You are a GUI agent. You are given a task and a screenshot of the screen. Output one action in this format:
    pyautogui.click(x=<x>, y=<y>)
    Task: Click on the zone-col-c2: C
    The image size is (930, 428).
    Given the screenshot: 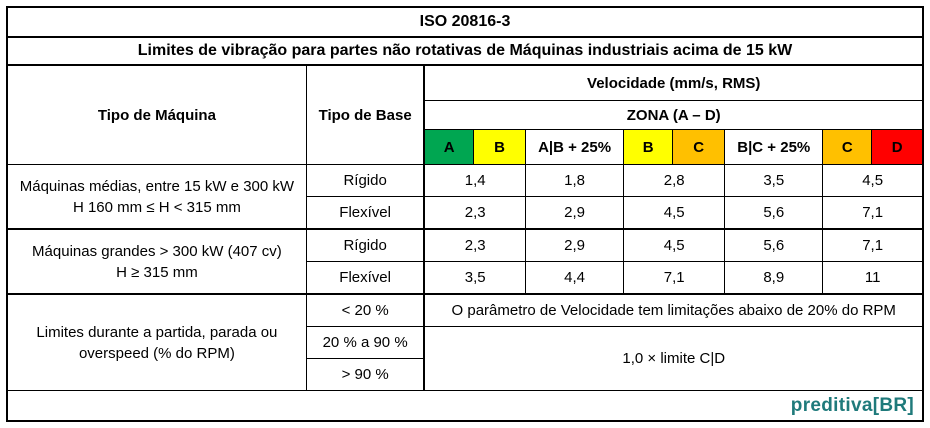 What is the action you would take?
    pyautogui.click(x=847, y=147)
    